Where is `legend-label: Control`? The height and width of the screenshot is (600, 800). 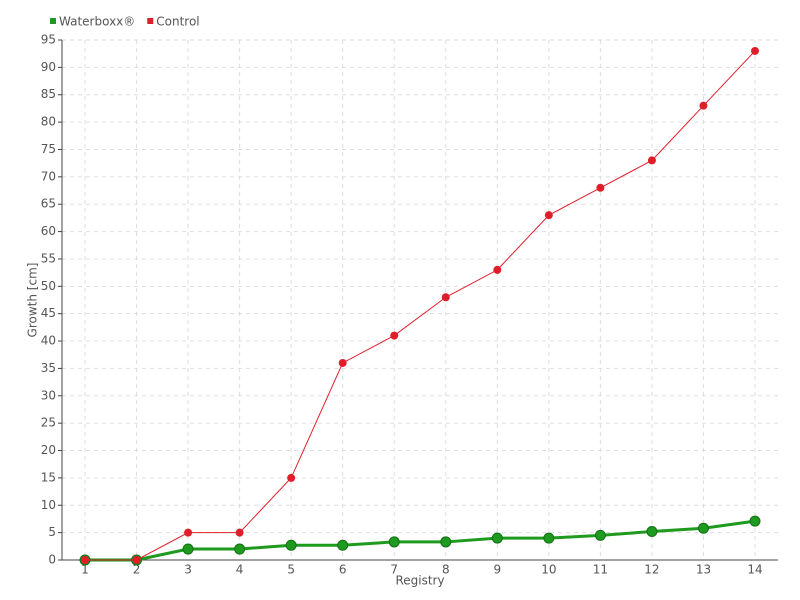
legend-label: Control is located at coordinates (177, 22).